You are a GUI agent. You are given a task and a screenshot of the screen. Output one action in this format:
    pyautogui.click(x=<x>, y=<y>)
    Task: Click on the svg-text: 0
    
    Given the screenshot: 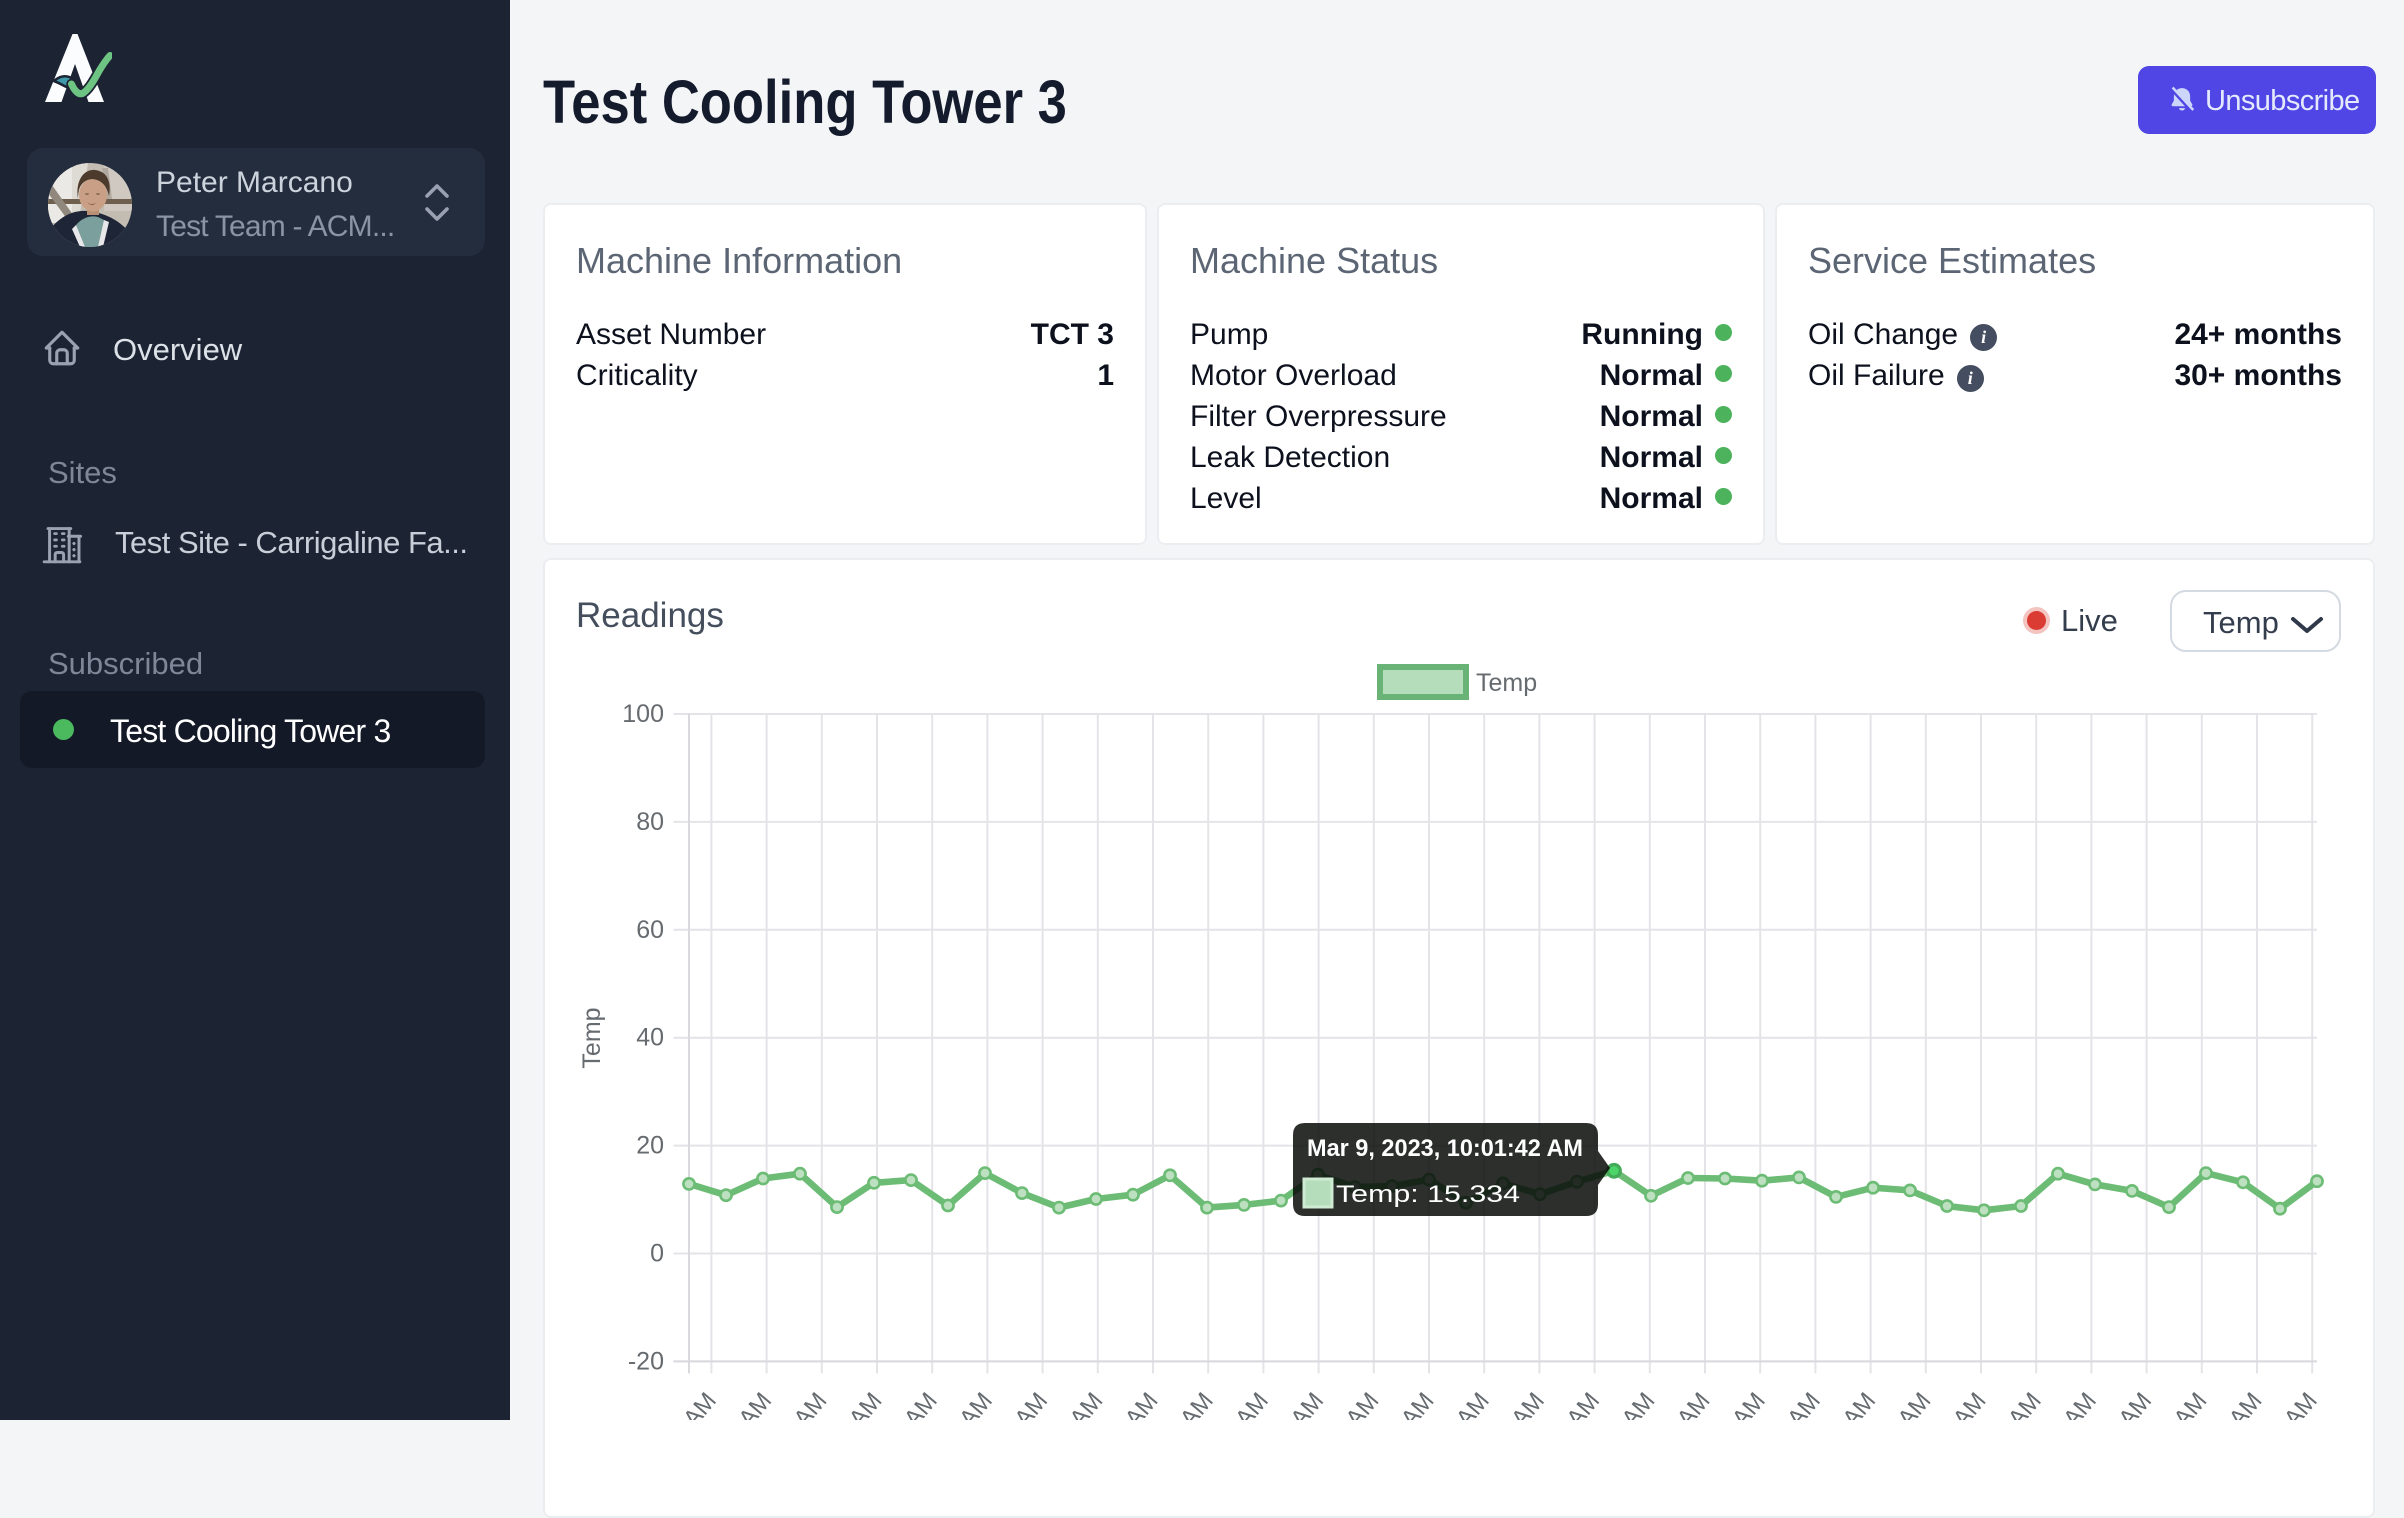 What is the action you would take?
    pyautogui.click(x=657, y=1254)
    